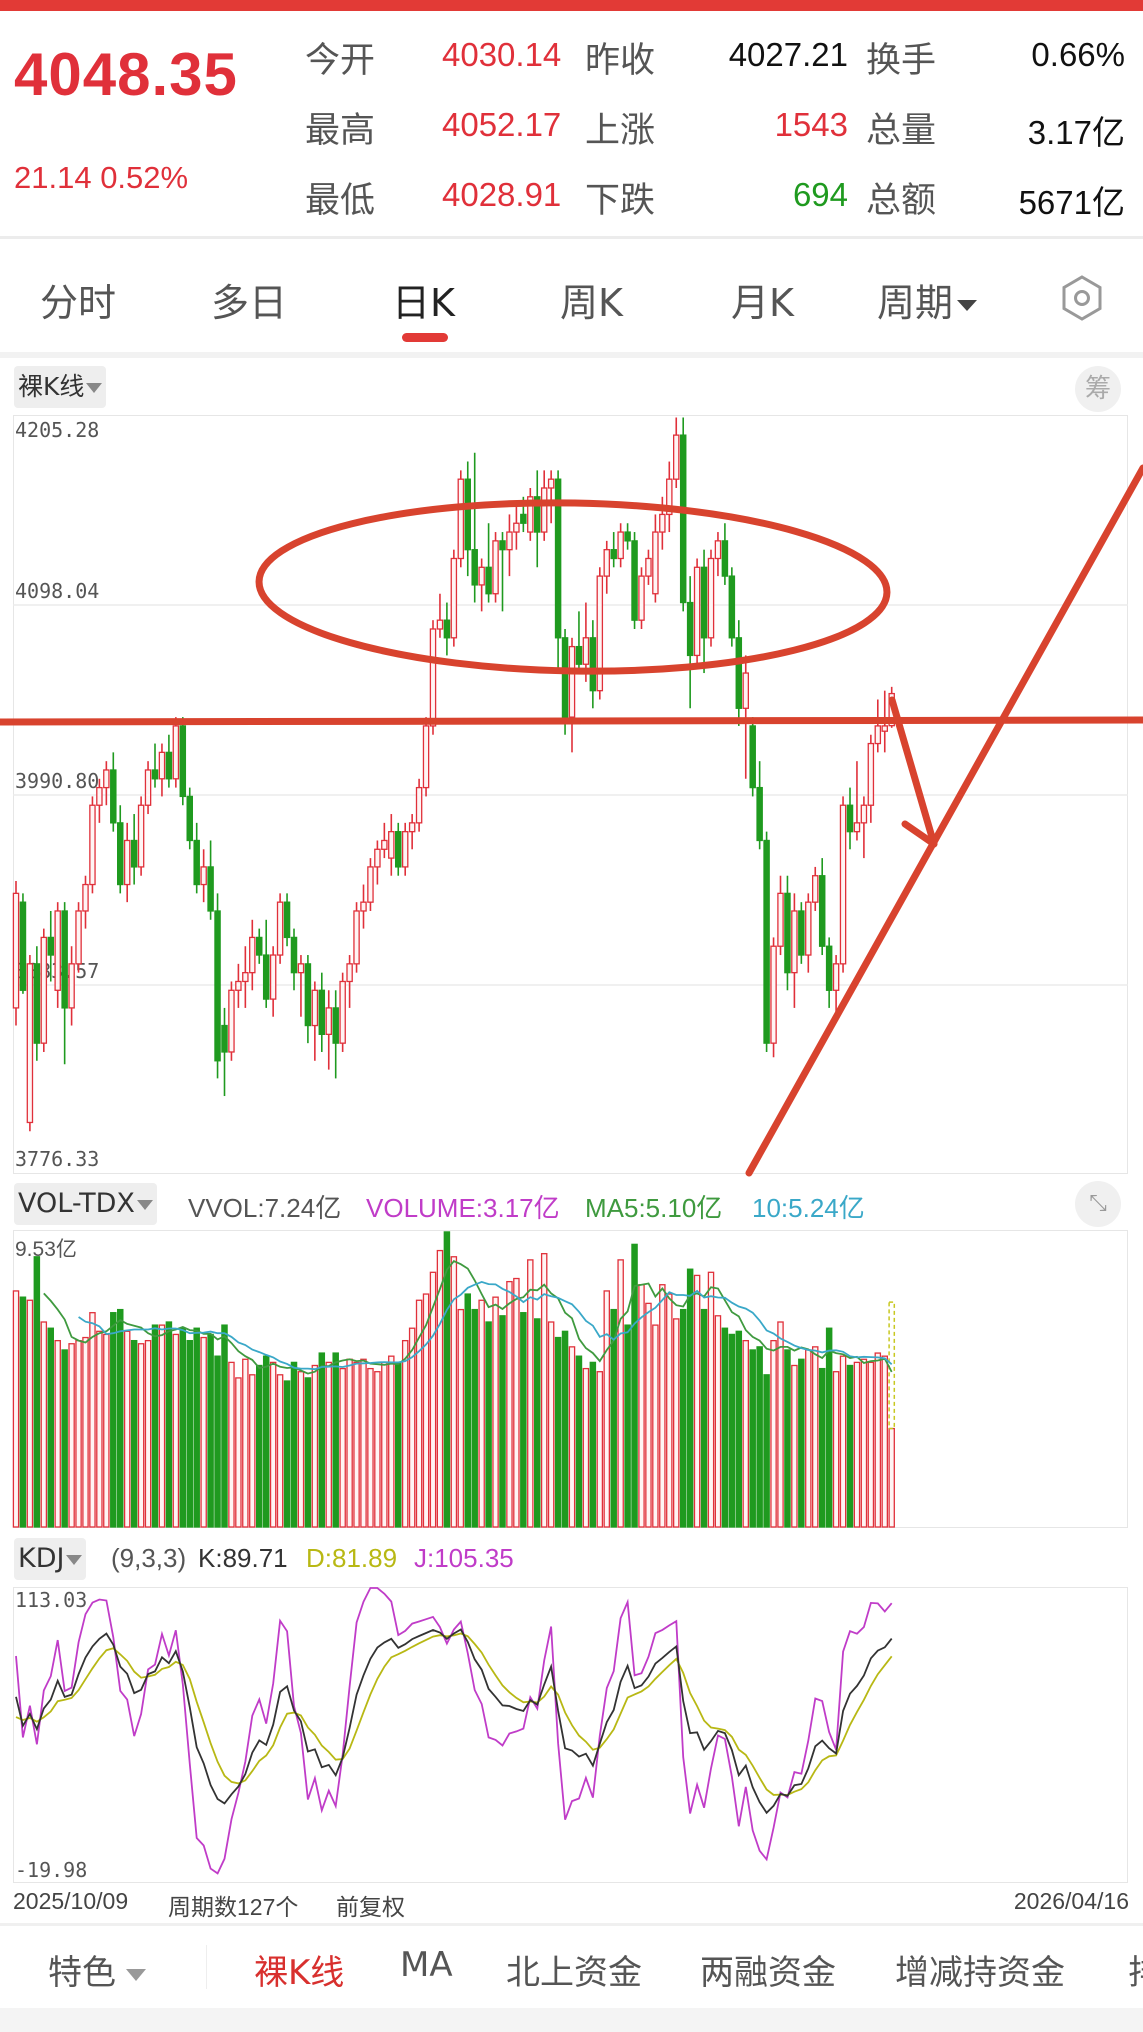 This screenshot has width=1143, height=2032. Describe the element at coordinates (1098, 389) in the screenshot. I see `chip-distribution-button: 筹` at that location.